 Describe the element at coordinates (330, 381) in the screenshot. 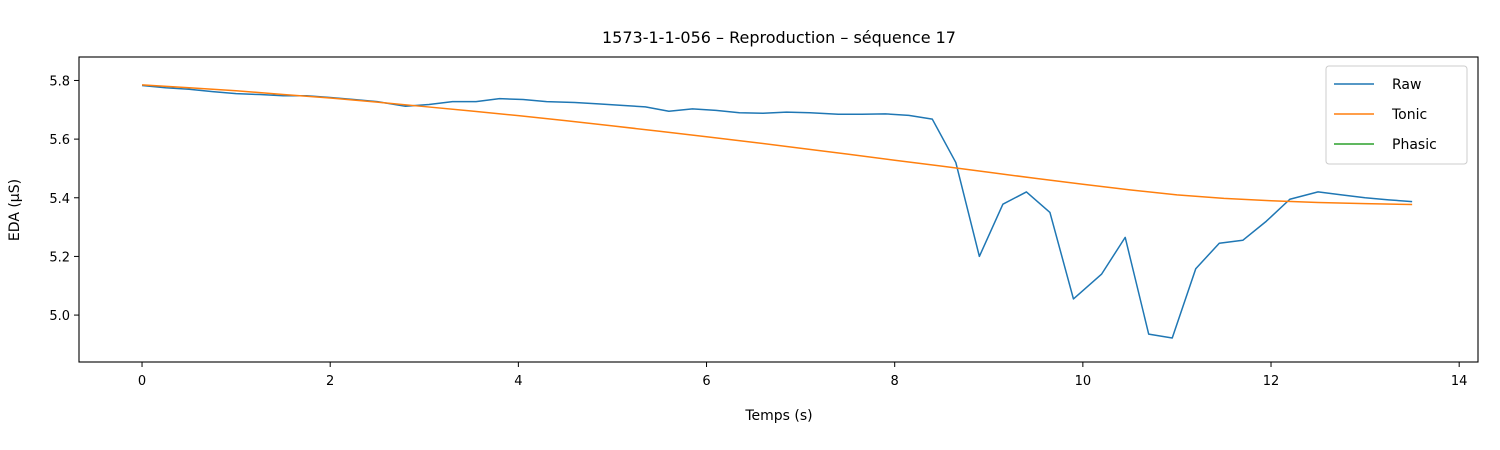

I see `x-tick-label: 2` at that location.